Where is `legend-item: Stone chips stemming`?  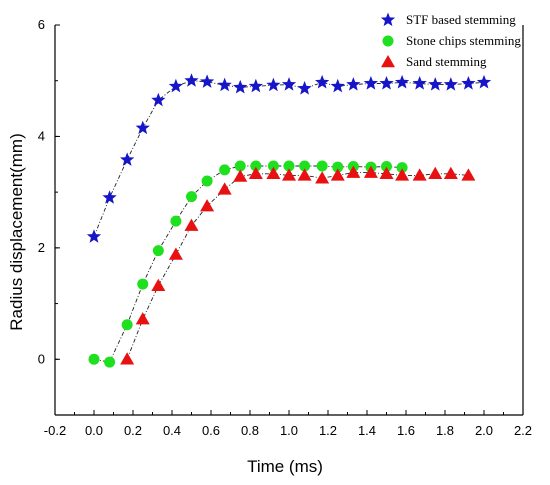
legend-item: Stone chips stemming is located at coordinates (451, 40).